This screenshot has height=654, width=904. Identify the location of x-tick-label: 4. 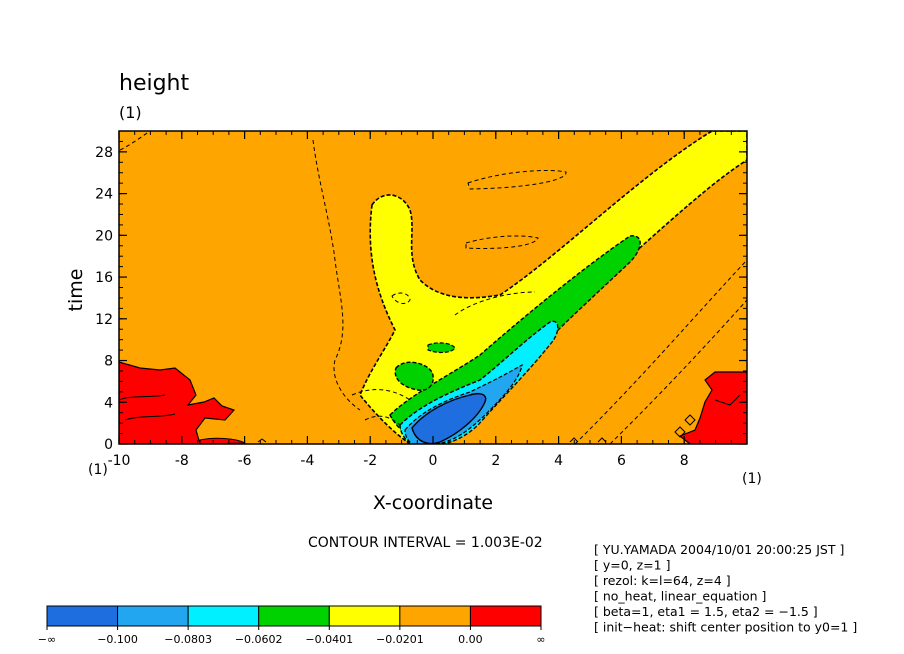
(558, 461).